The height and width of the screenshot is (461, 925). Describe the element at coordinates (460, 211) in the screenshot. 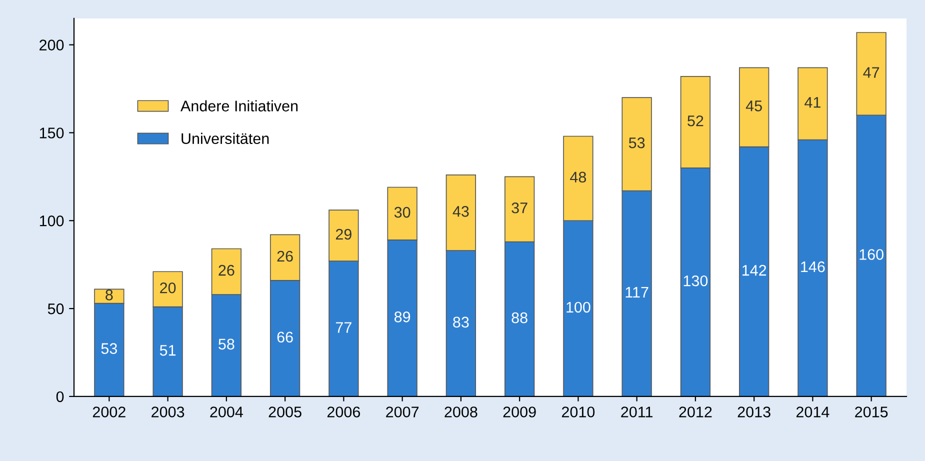

I see `data-label: 43` at that location.